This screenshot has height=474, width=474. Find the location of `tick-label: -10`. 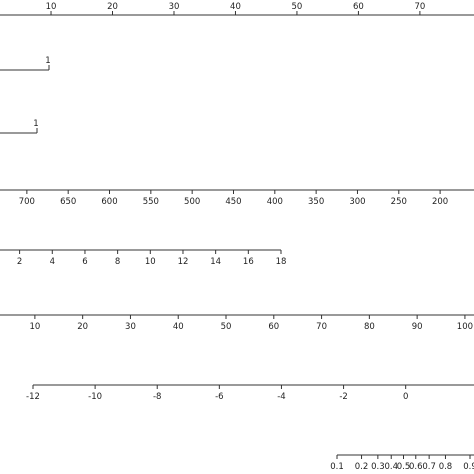

tick-label: -10 is located at coordinates (95, 397).